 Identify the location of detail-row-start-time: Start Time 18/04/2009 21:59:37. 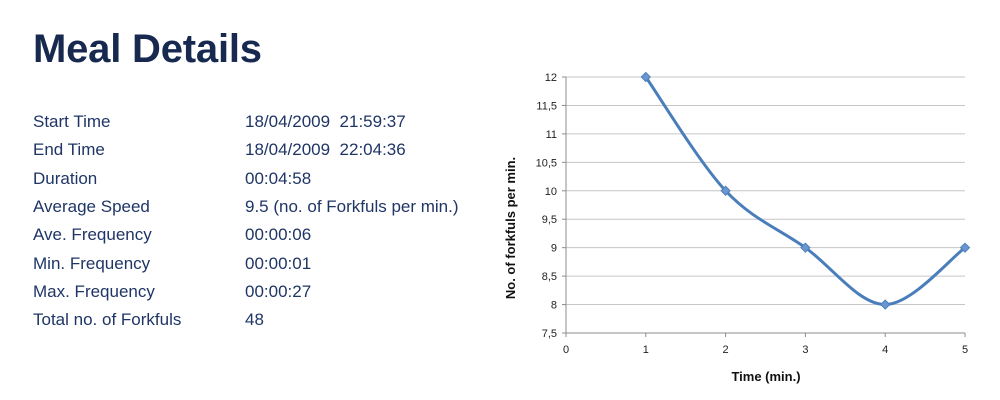
(268, 122).